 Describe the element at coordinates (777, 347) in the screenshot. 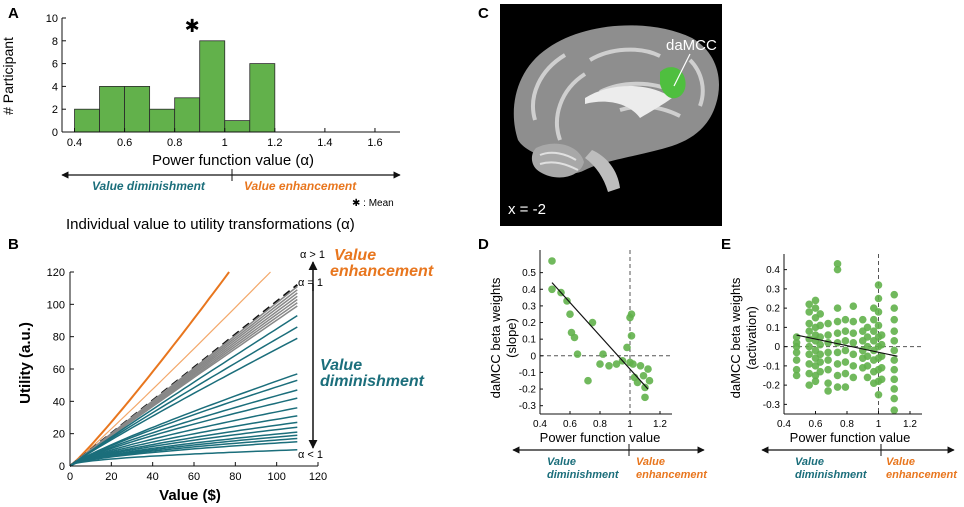

I see `activation-y-tick-label: 0` at that location.